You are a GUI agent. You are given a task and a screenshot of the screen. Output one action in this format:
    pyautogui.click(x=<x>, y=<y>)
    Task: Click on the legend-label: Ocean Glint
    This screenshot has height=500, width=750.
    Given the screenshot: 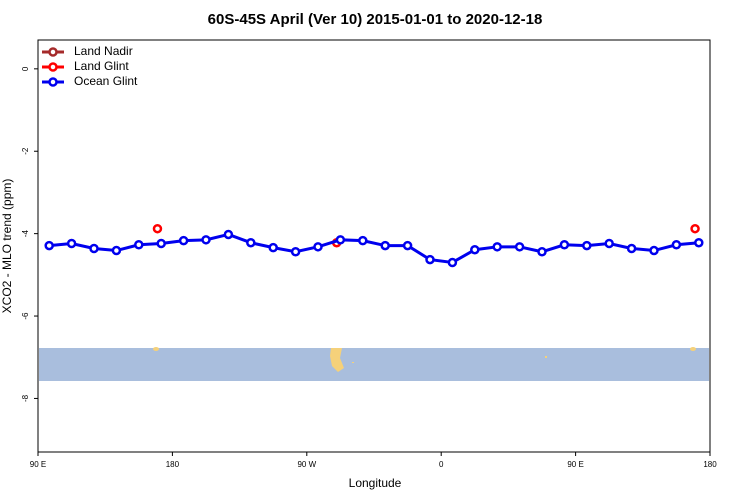 What is the action you would take?
    pyautogui.click(x=106, y=81)
    